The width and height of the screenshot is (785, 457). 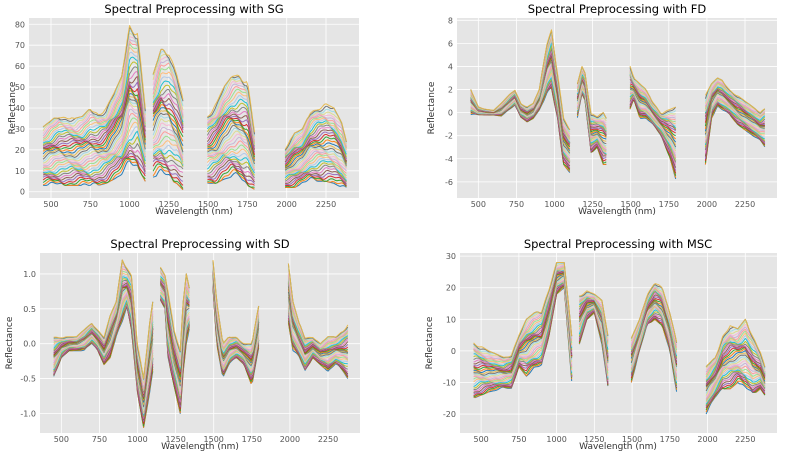 What do you see at coordinates (451, 256) in the screenshot?
I see `y-tick-label: 30` at bounding box center [451, 256].